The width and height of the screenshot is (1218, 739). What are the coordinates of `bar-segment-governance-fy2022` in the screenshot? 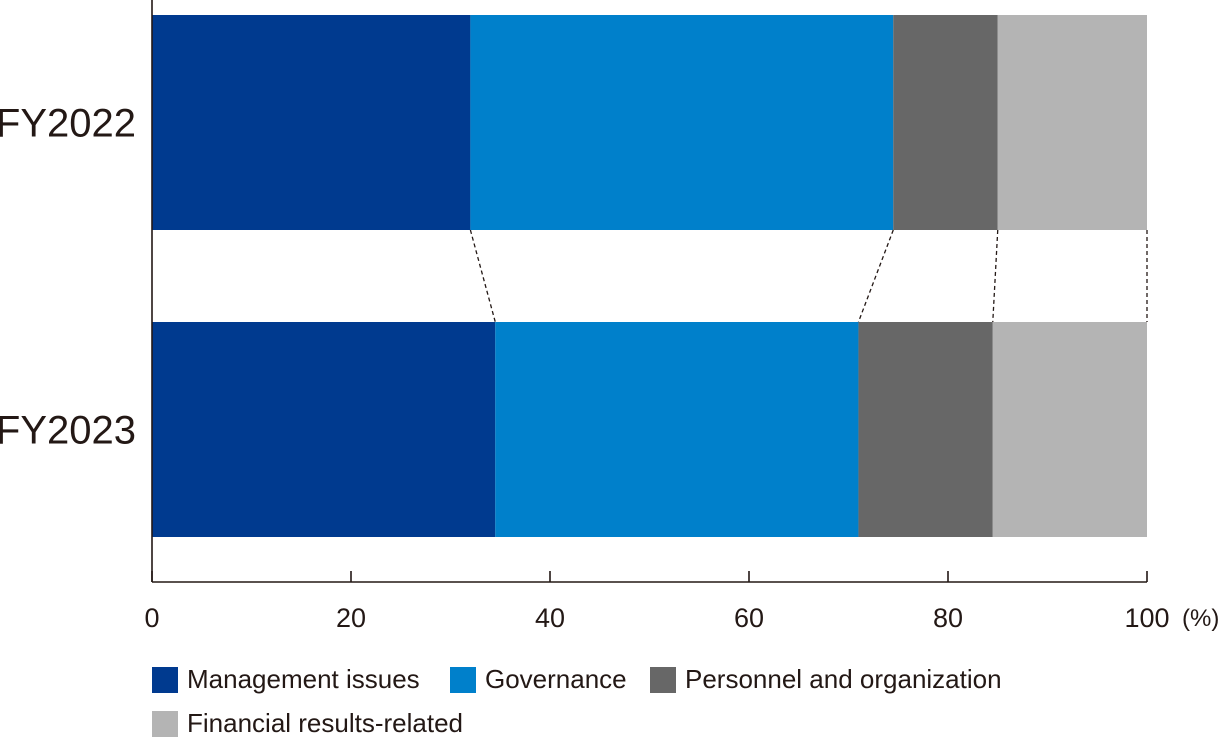 It's located at (682, 122).